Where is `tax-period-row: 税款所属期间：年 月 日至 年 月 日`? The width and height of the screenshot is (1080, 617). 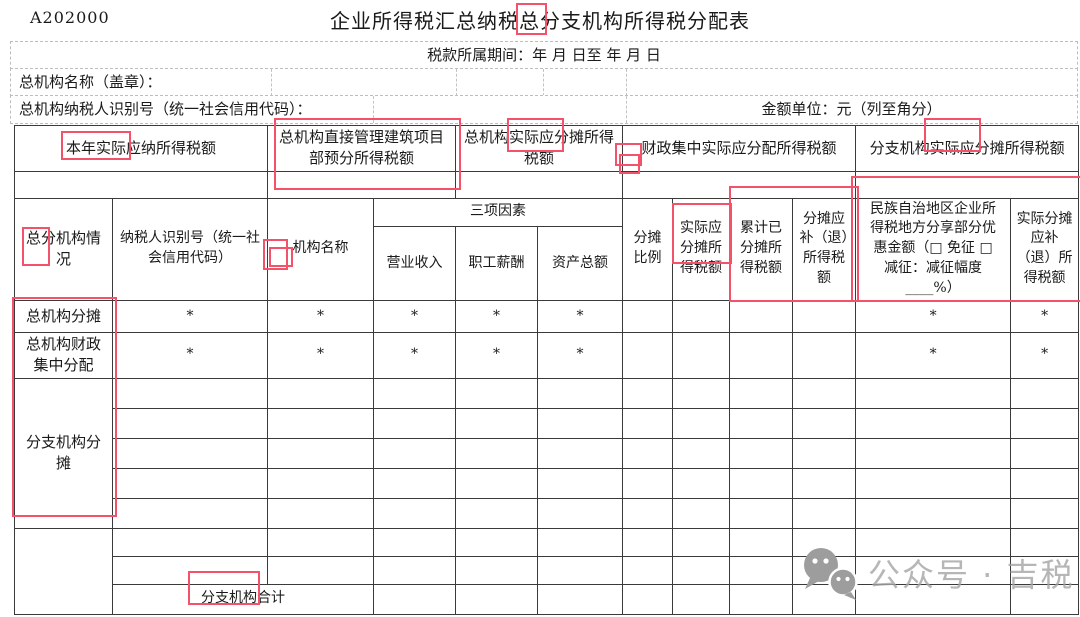
tax-period-row: 税款所属期间：年 月 日至 年 月 日 is located at coordinates (544, 55).